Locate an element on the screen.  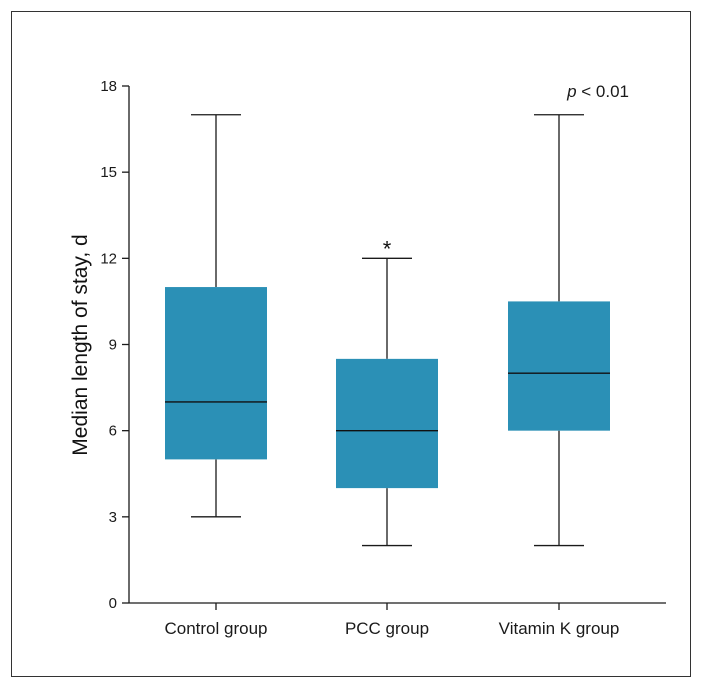
x-category-label: Vitamin K group is located at coordinates (559, 628).